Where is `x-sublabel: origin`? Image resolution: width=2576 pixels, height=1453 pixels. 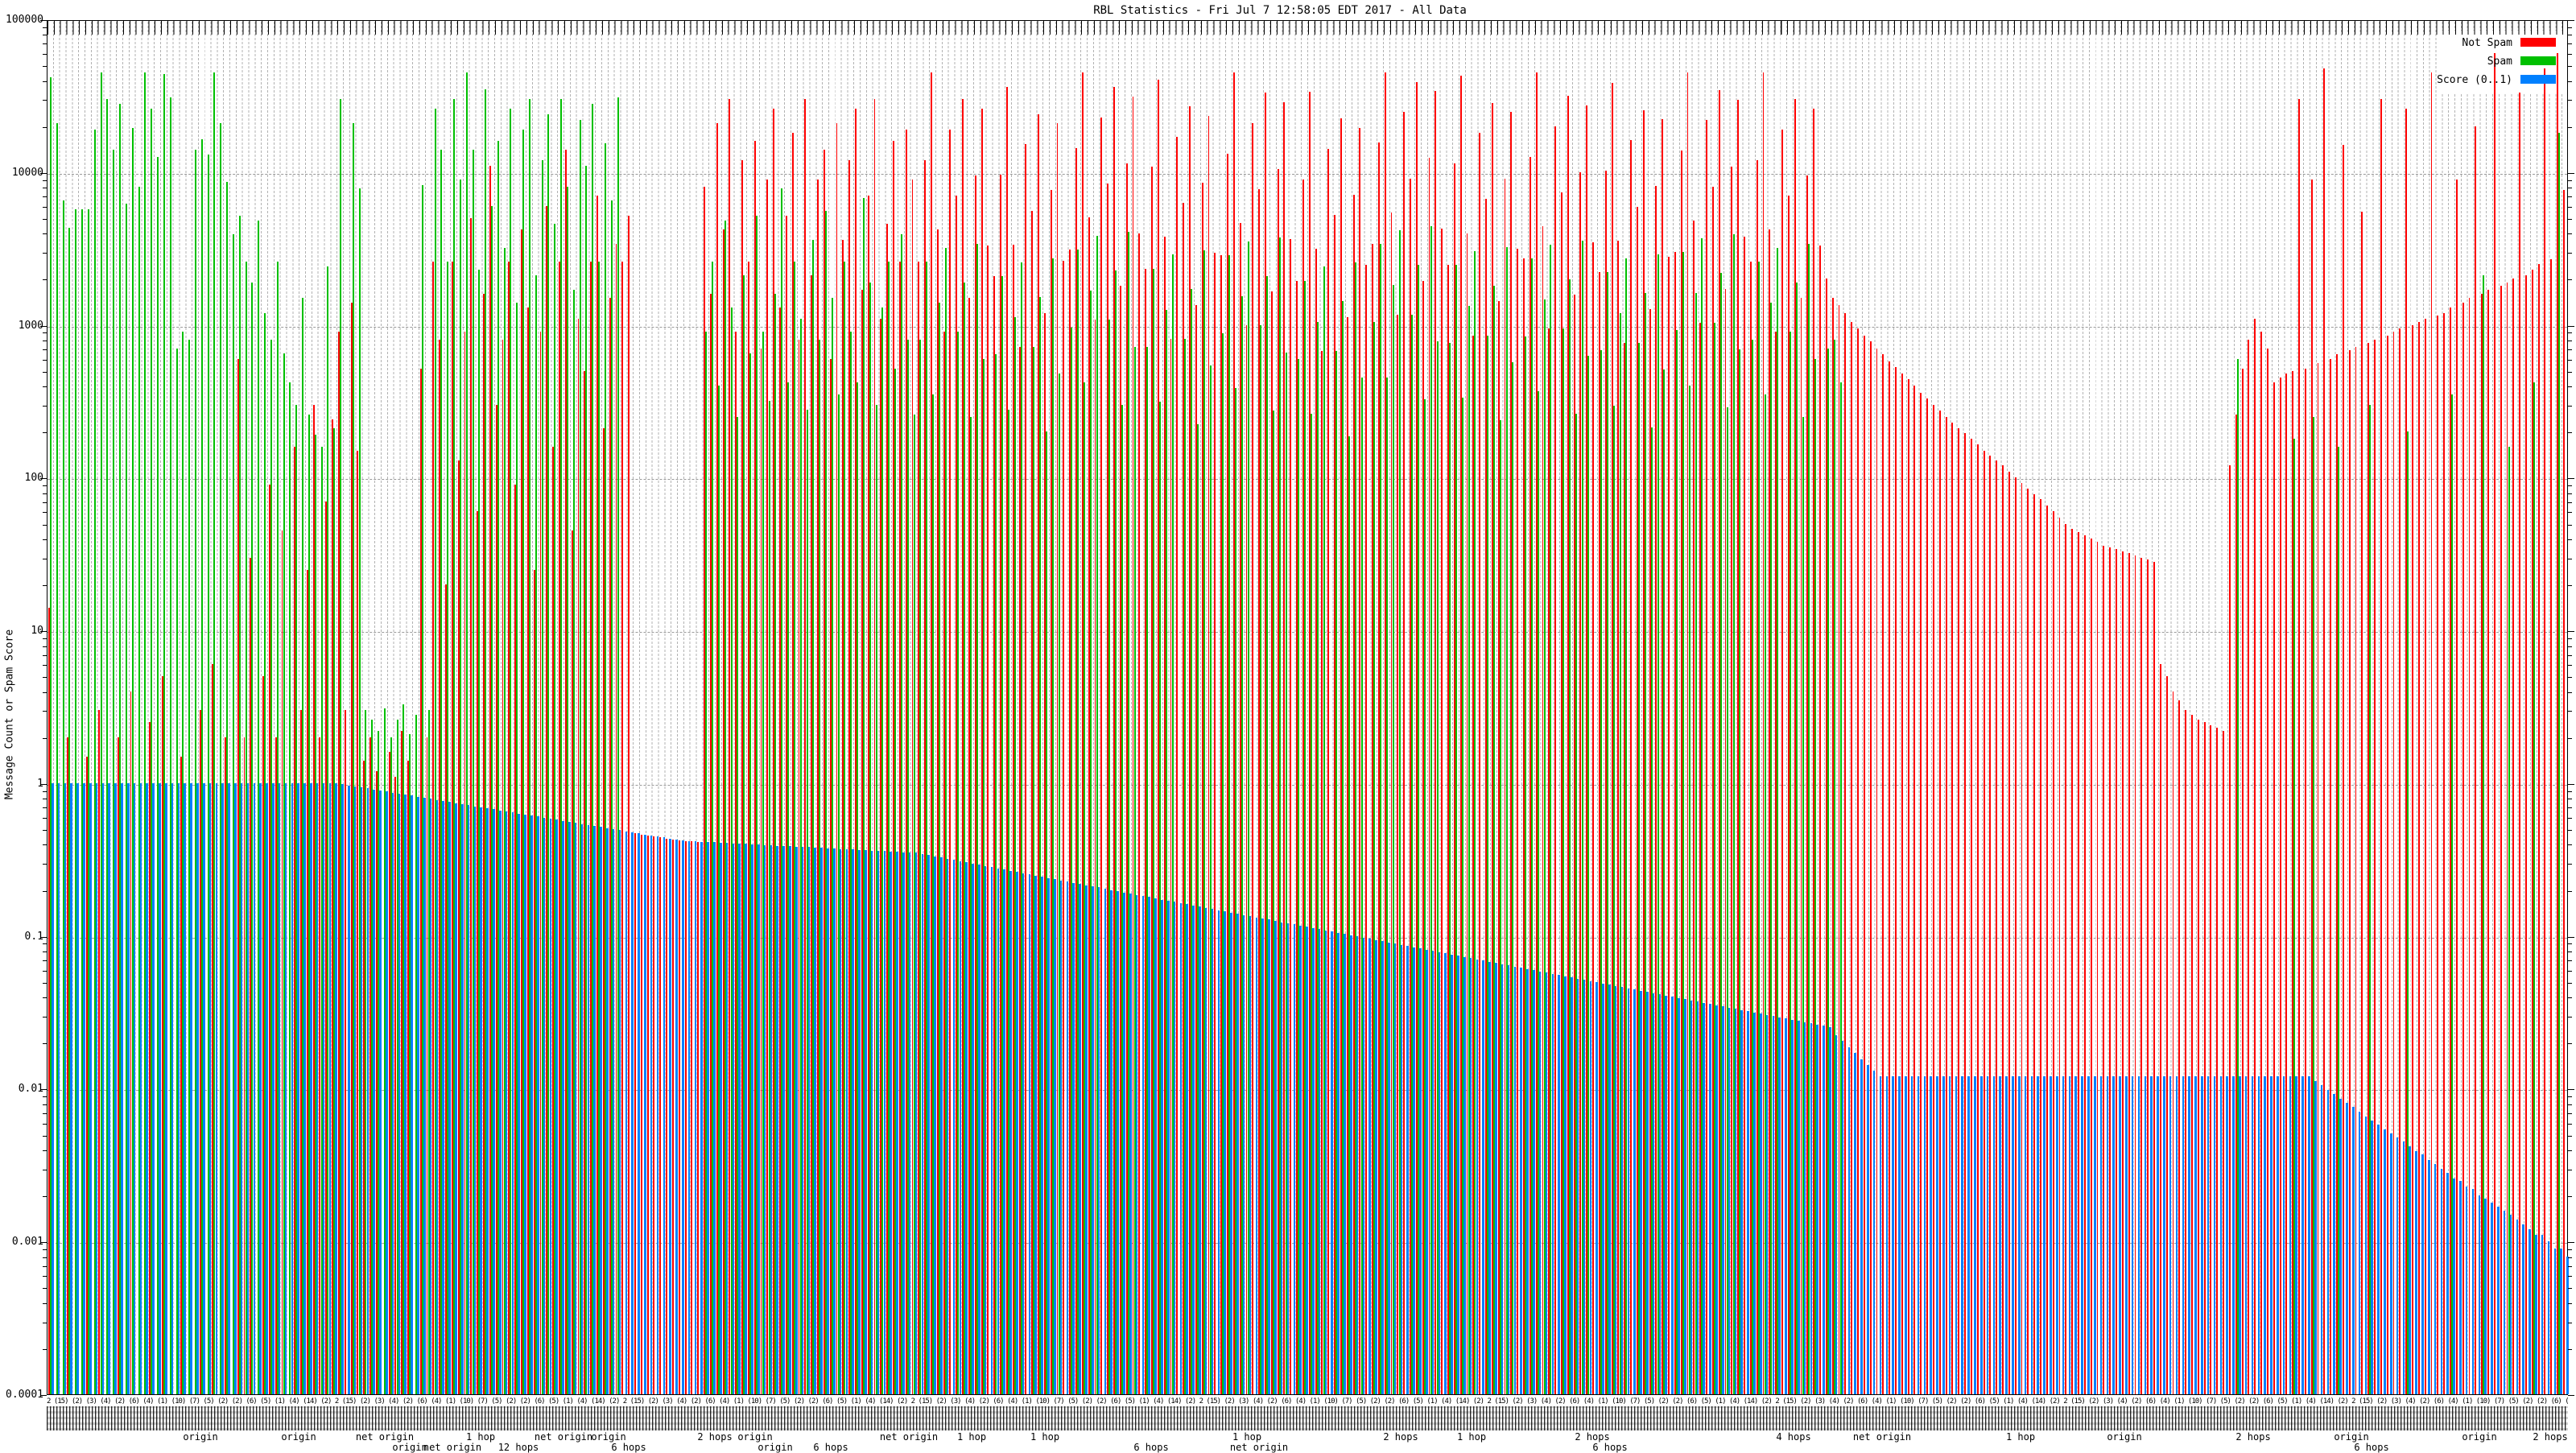
x-sublabel: origin is located at coordinates (775, 1447).